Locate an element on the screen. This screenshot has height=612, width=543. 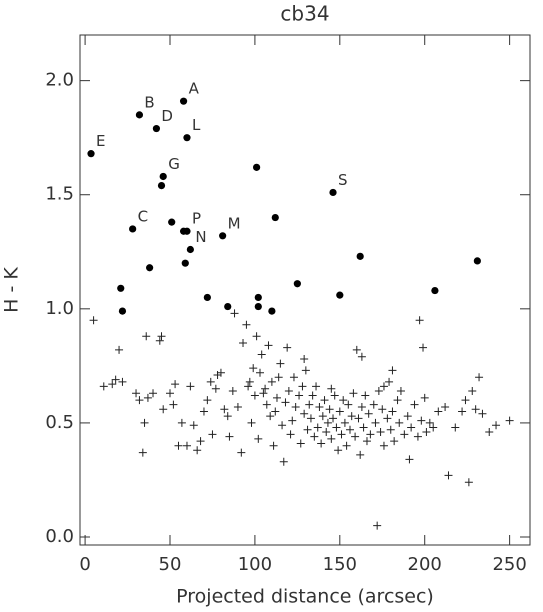
y-tick-label: 1.0 is located at coordinates (59, 308).